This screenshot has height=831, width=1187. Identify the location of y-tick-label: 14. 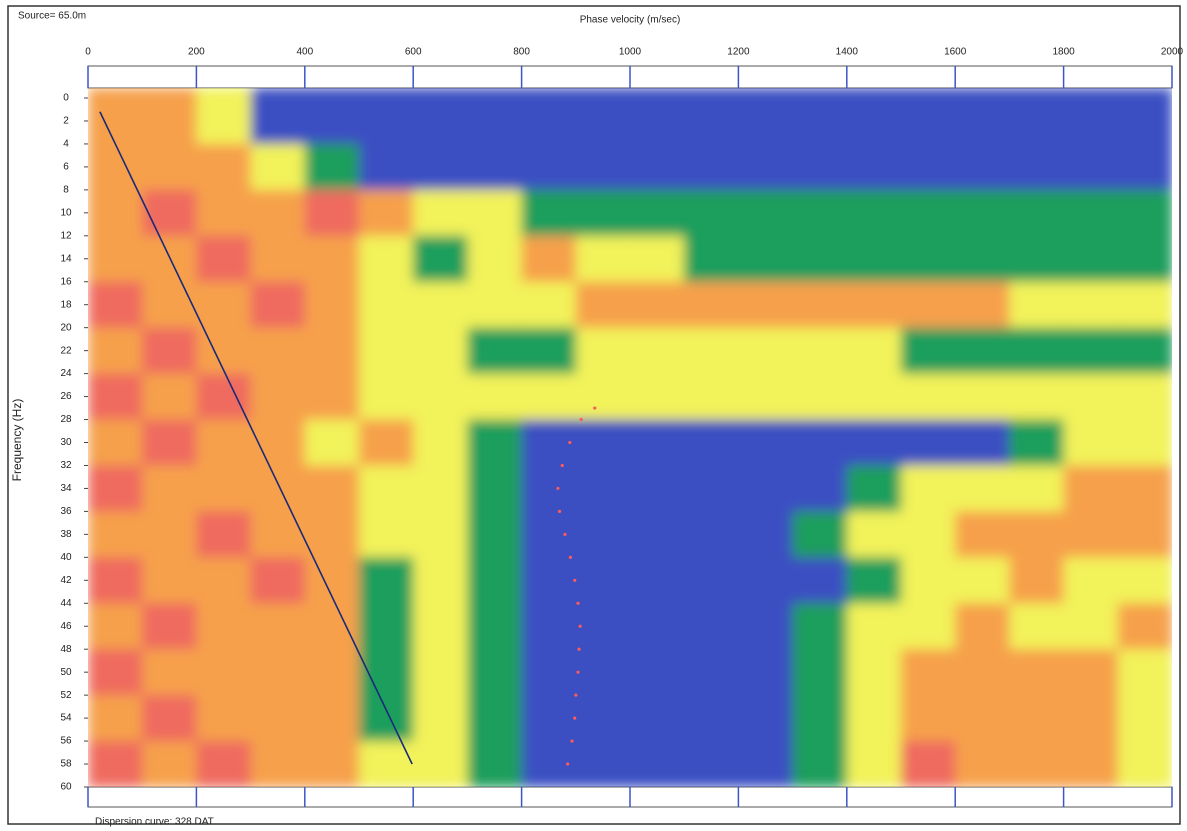
(66, 258).